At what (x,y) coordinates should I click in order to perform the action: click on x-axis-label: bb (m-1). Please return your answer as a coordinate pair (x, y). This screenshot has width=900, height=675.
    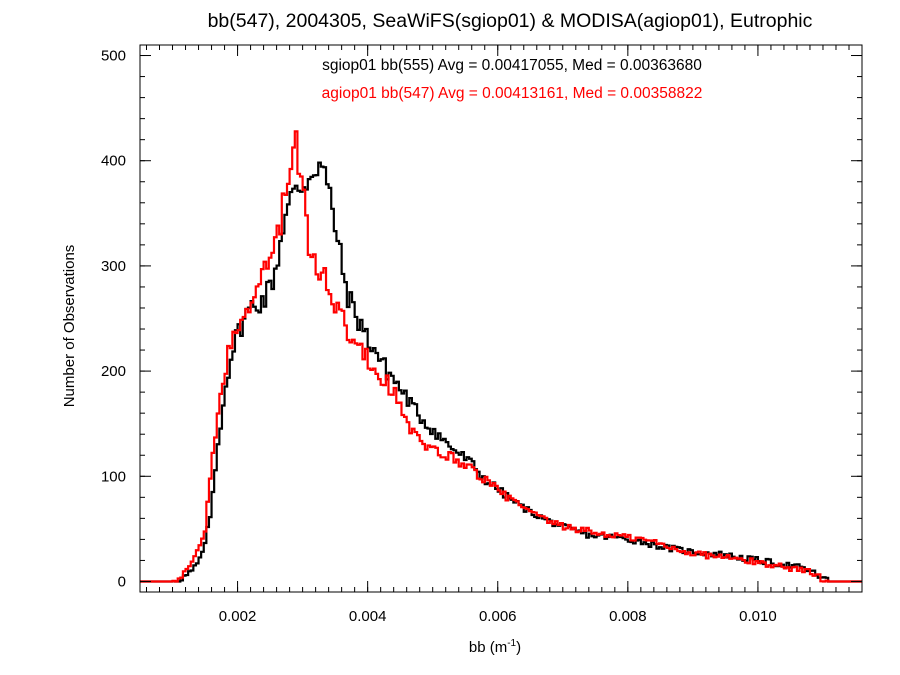
    Looking at the image, I should click on (495, 647).